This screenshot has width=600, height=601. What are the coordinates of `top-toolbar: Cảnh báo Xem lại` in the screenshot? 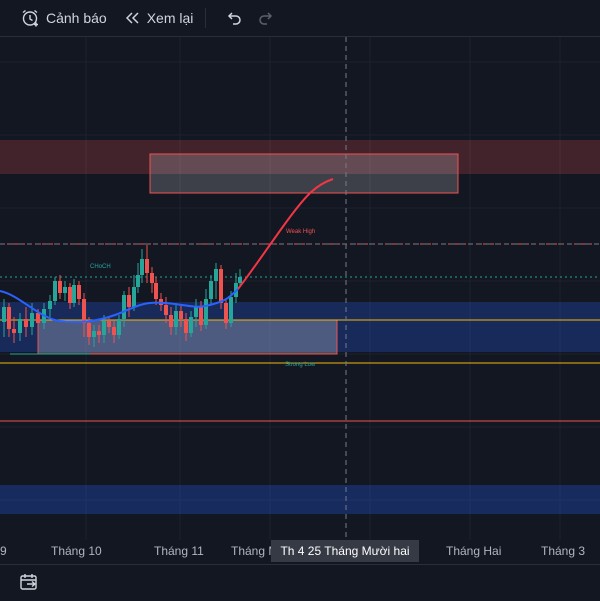 It's located at (300, 18).